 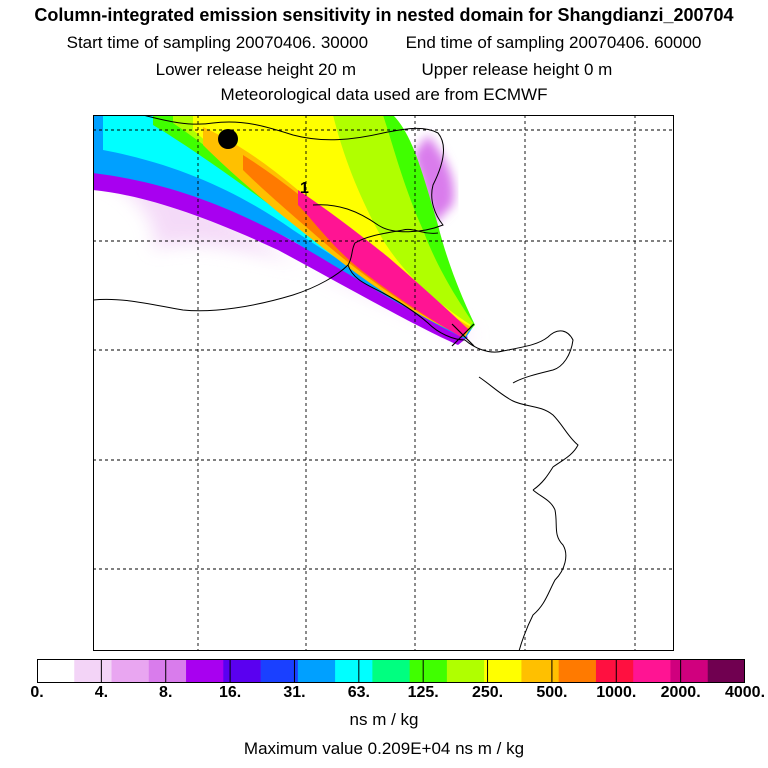 What do you see at coordinates (517, 69) in the screenshot?
I see `upper-release-label: Upper release height 0 m` at bounding box center [517, 69].